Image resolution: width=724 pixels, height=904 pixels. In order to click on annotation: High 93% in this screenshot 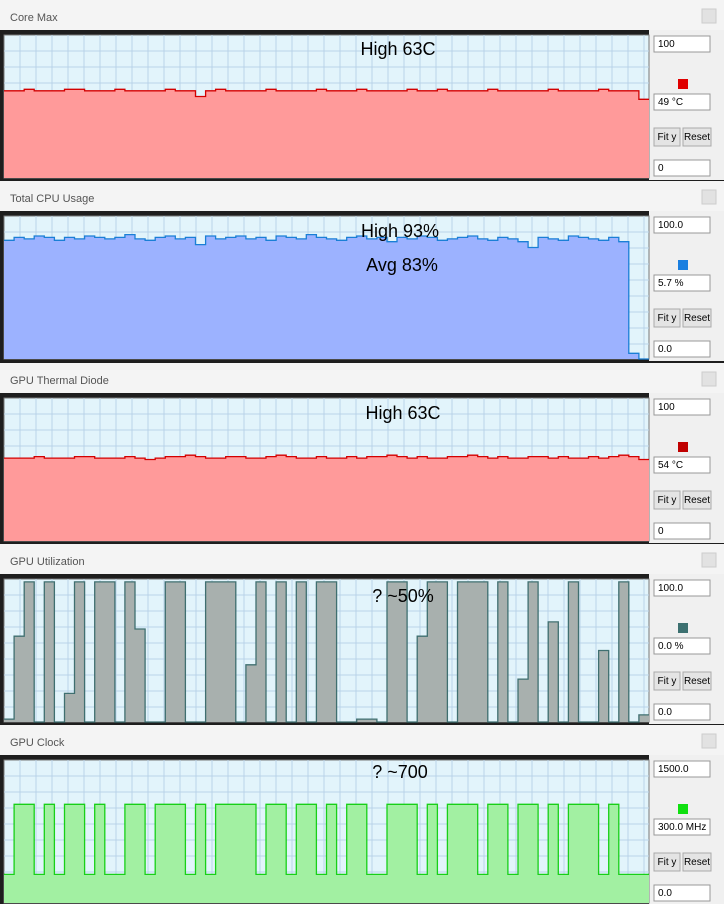, I will do `click(400, 231)`.